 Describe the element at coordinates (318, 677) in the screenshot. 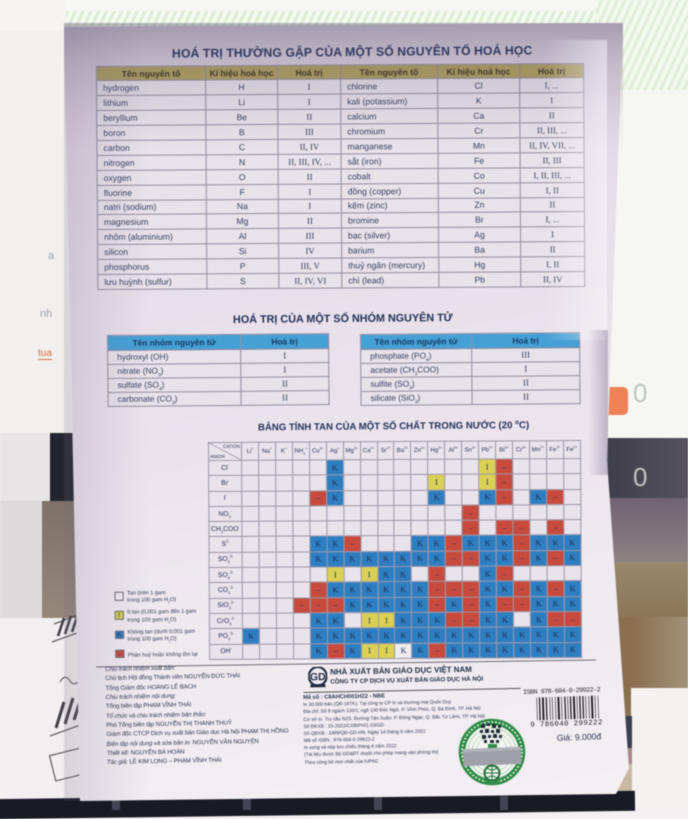

I see `svg-text: GD` at that location.